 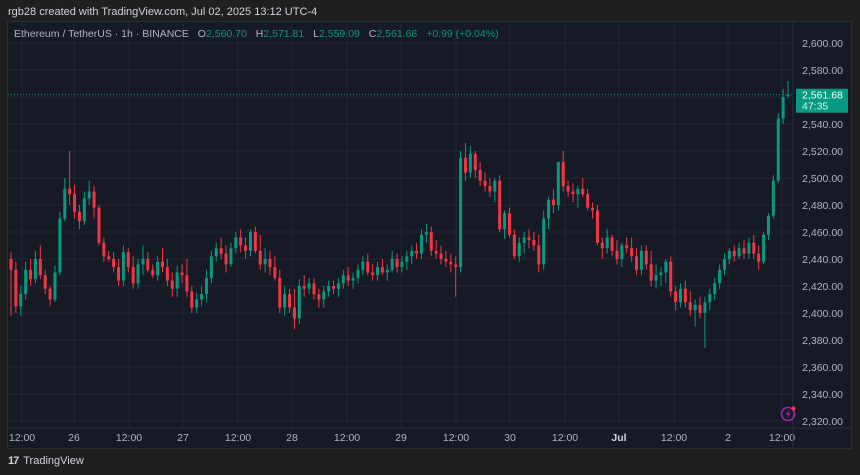 What do you see at coordinates (101, 34) in the screenshot?
I see `symbol-name: Ethereum / TetherUS · 1h · BINANCE` at bounding box center [101, 34].